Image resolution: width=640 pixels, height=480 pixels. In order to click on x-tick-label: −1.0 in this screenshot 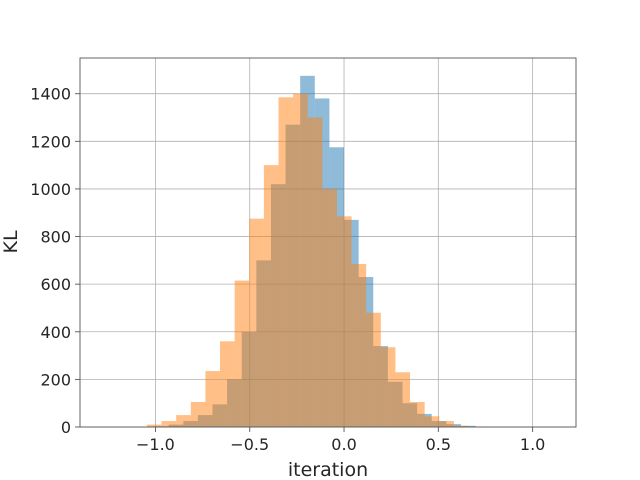, I will do `click(155, 444)`.